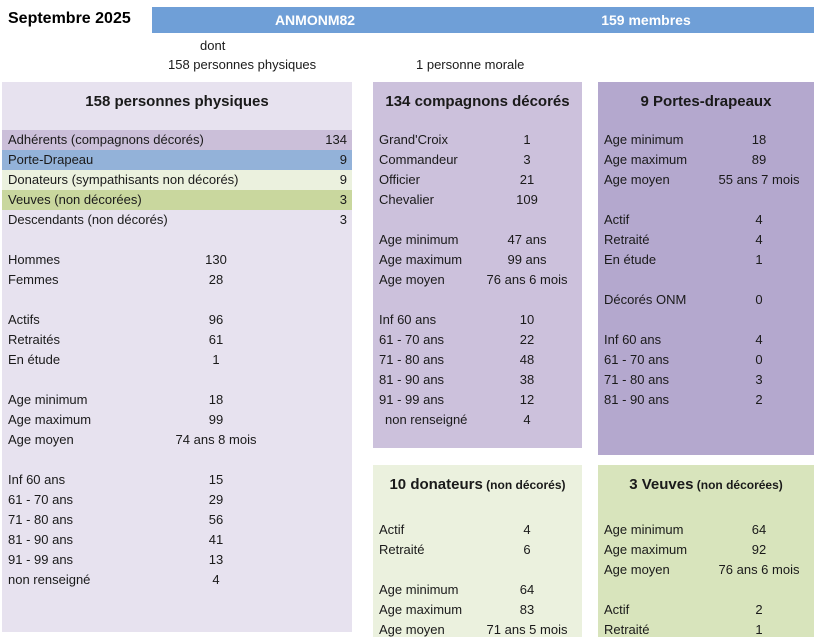 Image resolution: width=814 pixels, height=643 pixels. Describe the element at coordinates (477, 260) in the screenshot. I see `stat-row-age-max: Age maximum 99 ans` at that location.